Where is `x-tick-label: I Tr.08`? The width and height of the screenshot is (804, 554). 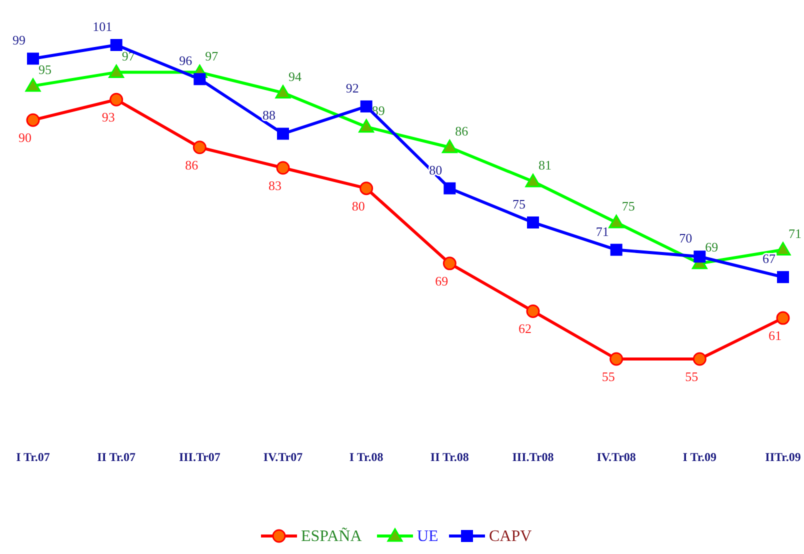
x-tick-label: I Tr.08 is located at coordinates (366, 457).